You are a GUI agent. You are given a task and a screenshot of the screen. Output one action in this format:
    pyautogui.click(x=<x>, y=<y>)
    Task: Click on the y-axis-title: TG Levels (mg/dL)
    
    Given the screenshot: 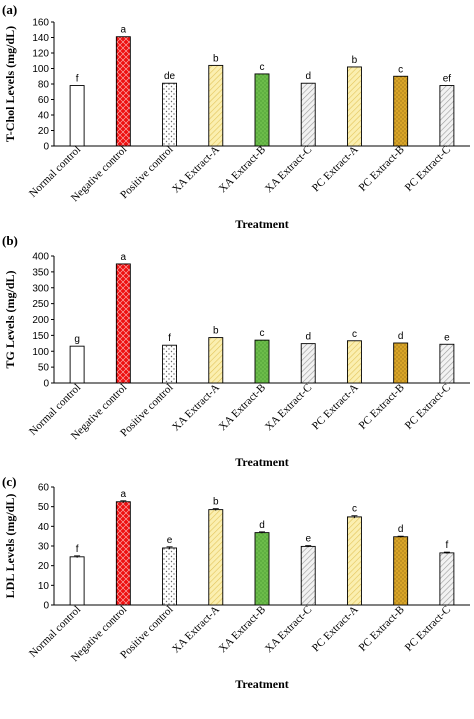 What is the action you would take?
    pyautogui.click(x=10, y=319)
    